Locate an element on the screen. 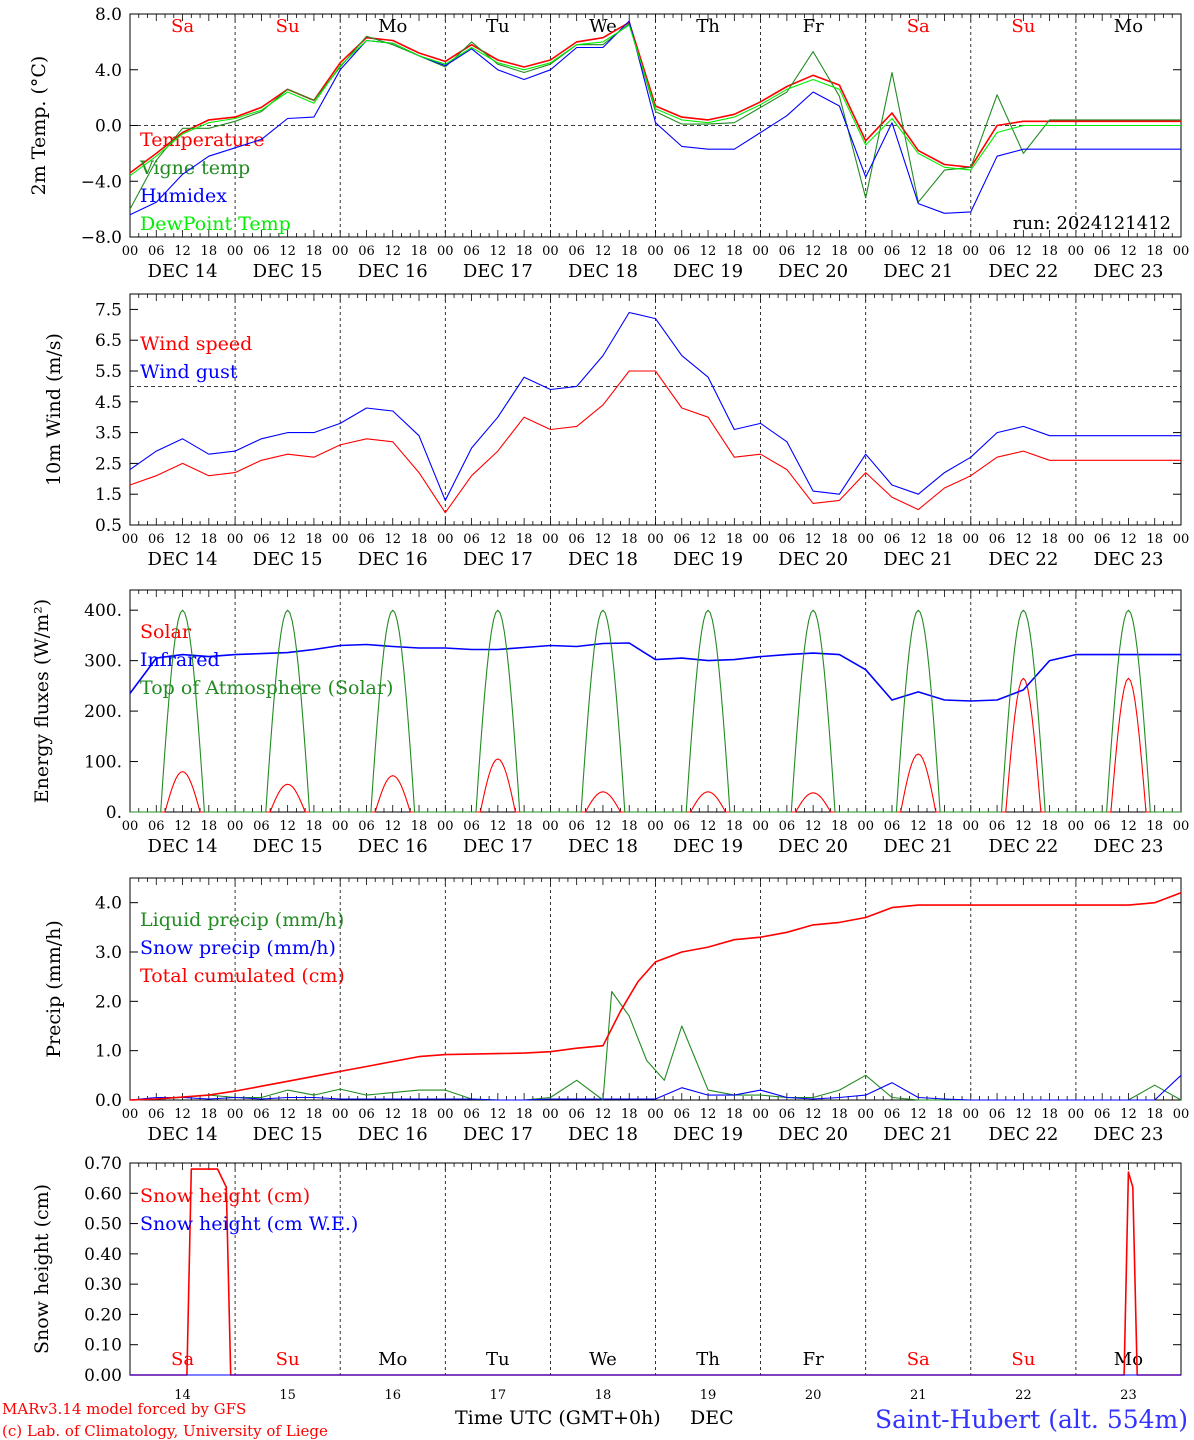  series-line-humidex is located at coordinates (655, 118).